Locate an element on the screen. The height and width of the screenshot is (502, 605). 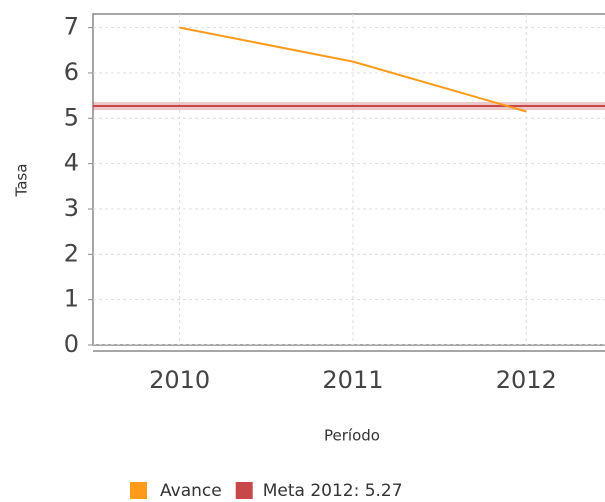
legend-label: Avance is located at coordinates (191, 491).